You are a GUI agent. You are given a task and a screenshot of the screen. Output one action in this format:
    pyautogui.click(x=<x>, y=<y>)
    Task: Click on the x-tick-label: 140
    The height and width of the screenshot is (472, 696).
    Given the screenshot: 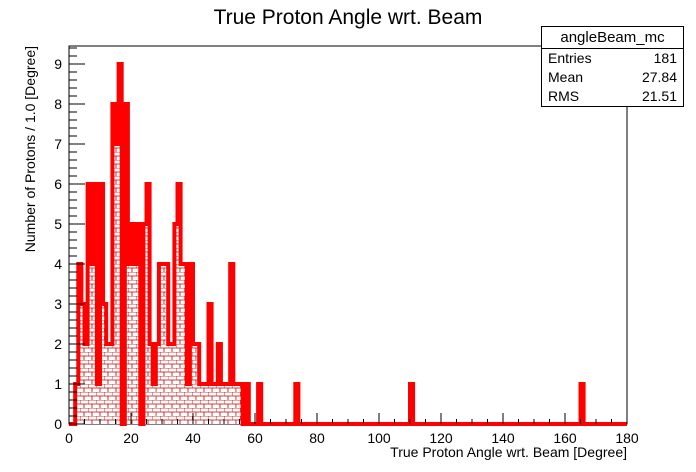 What is the action you would take?
    pyautogui.click(x=503, y=438)
    